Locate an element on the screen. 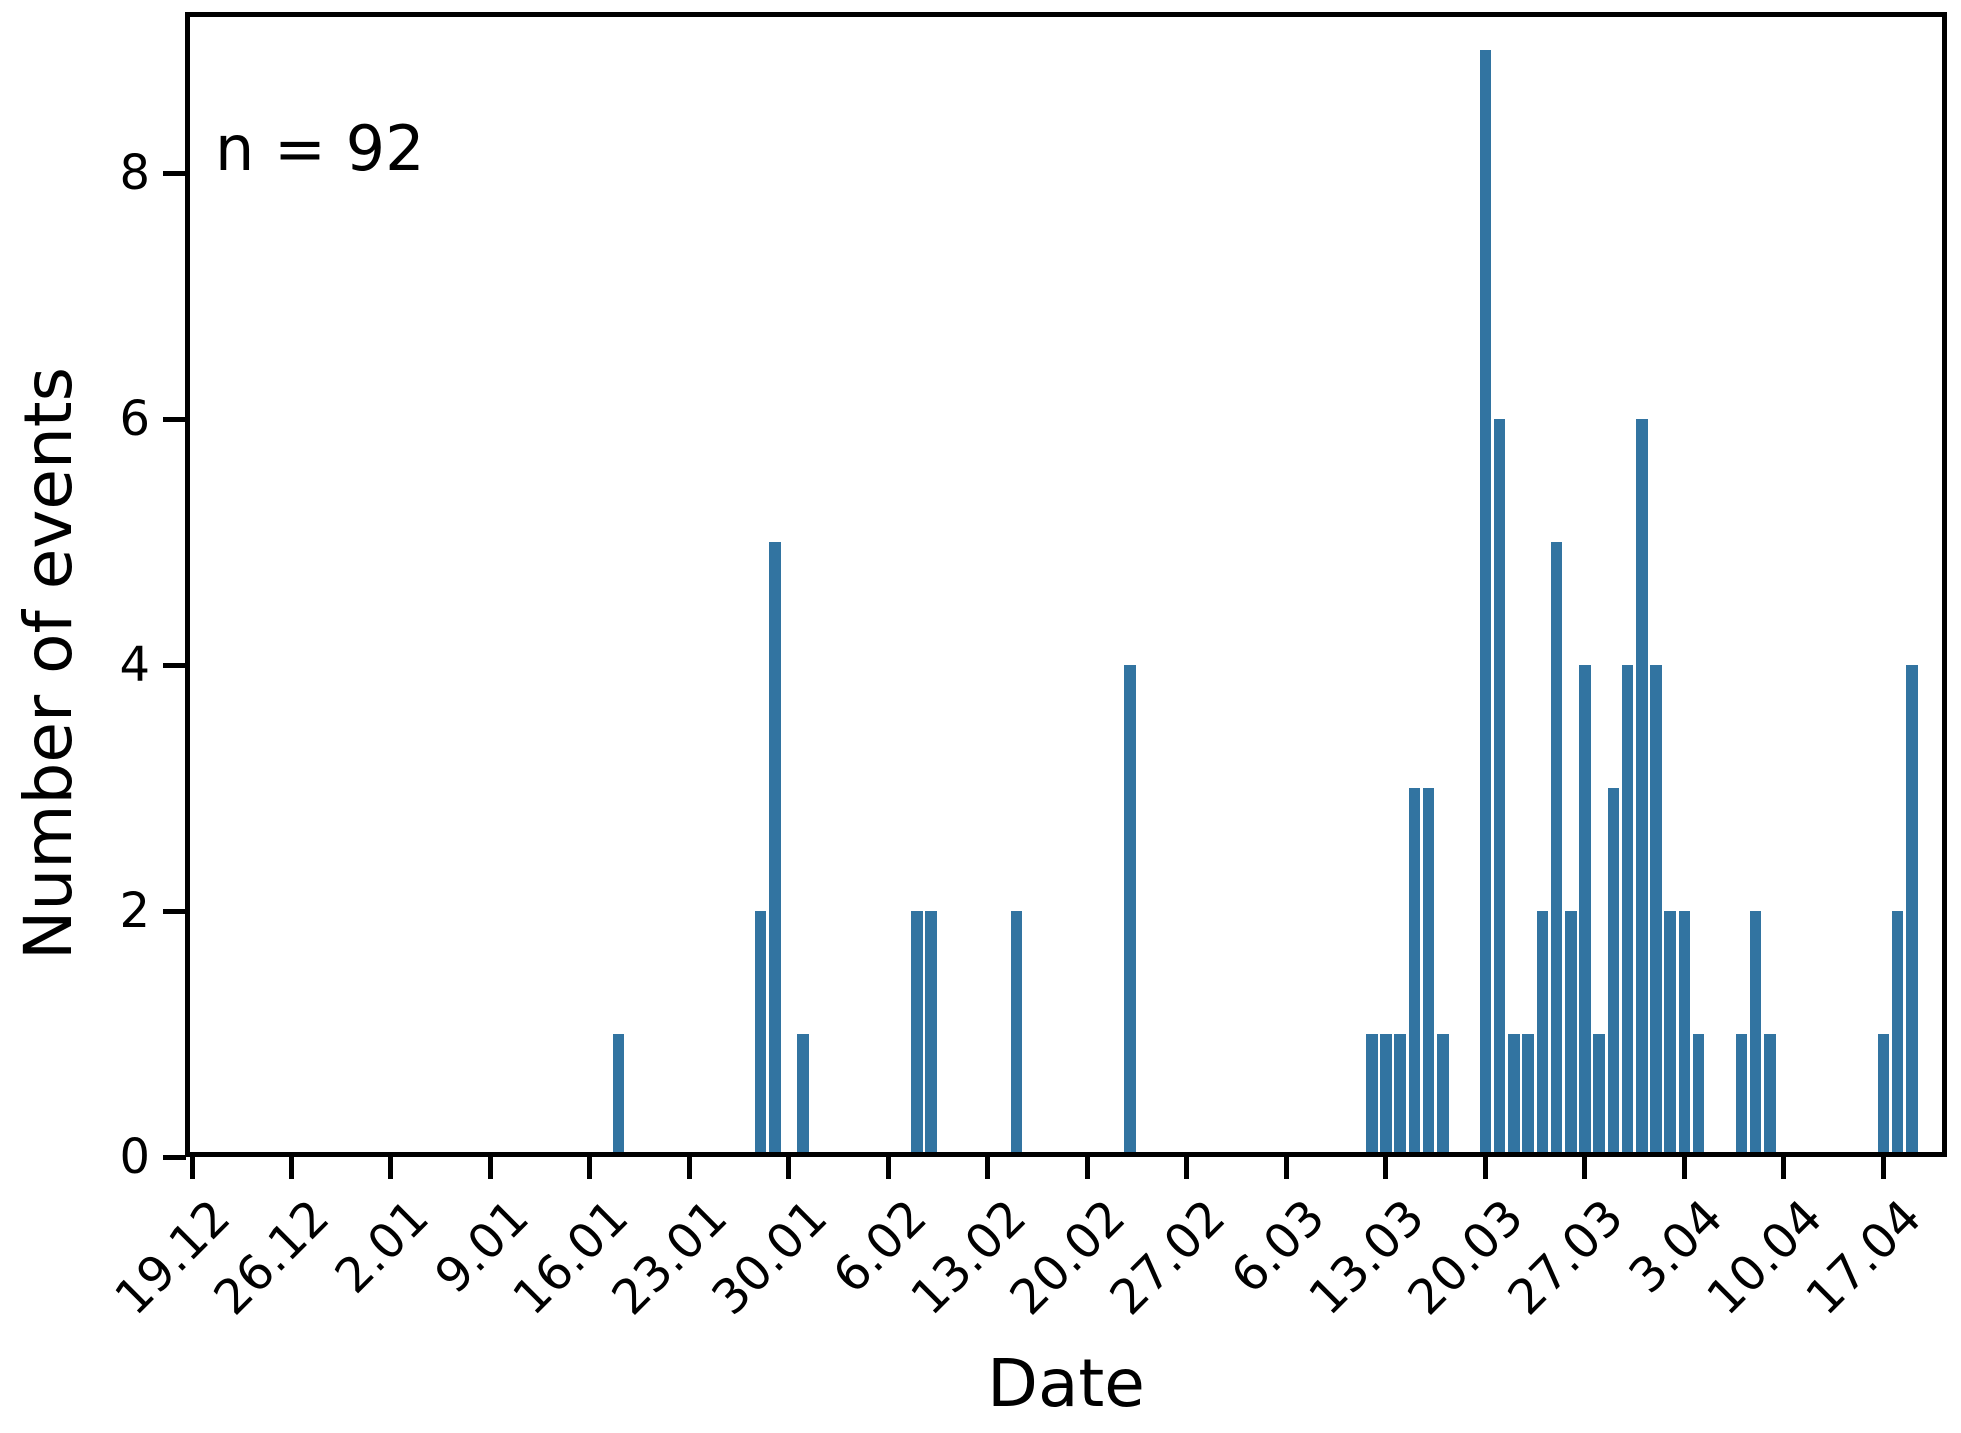 The height and width of the screenshot is (1433, 1961). bar-3.04 is located at coordinates (1684, 1031).